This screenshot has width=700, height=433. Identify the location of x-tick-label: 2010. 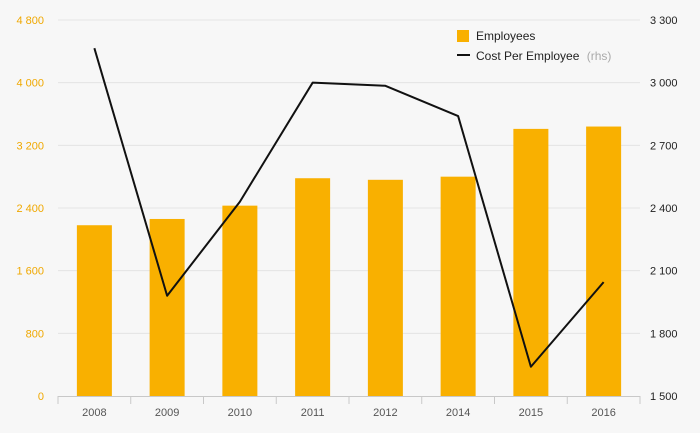
(240, 413).